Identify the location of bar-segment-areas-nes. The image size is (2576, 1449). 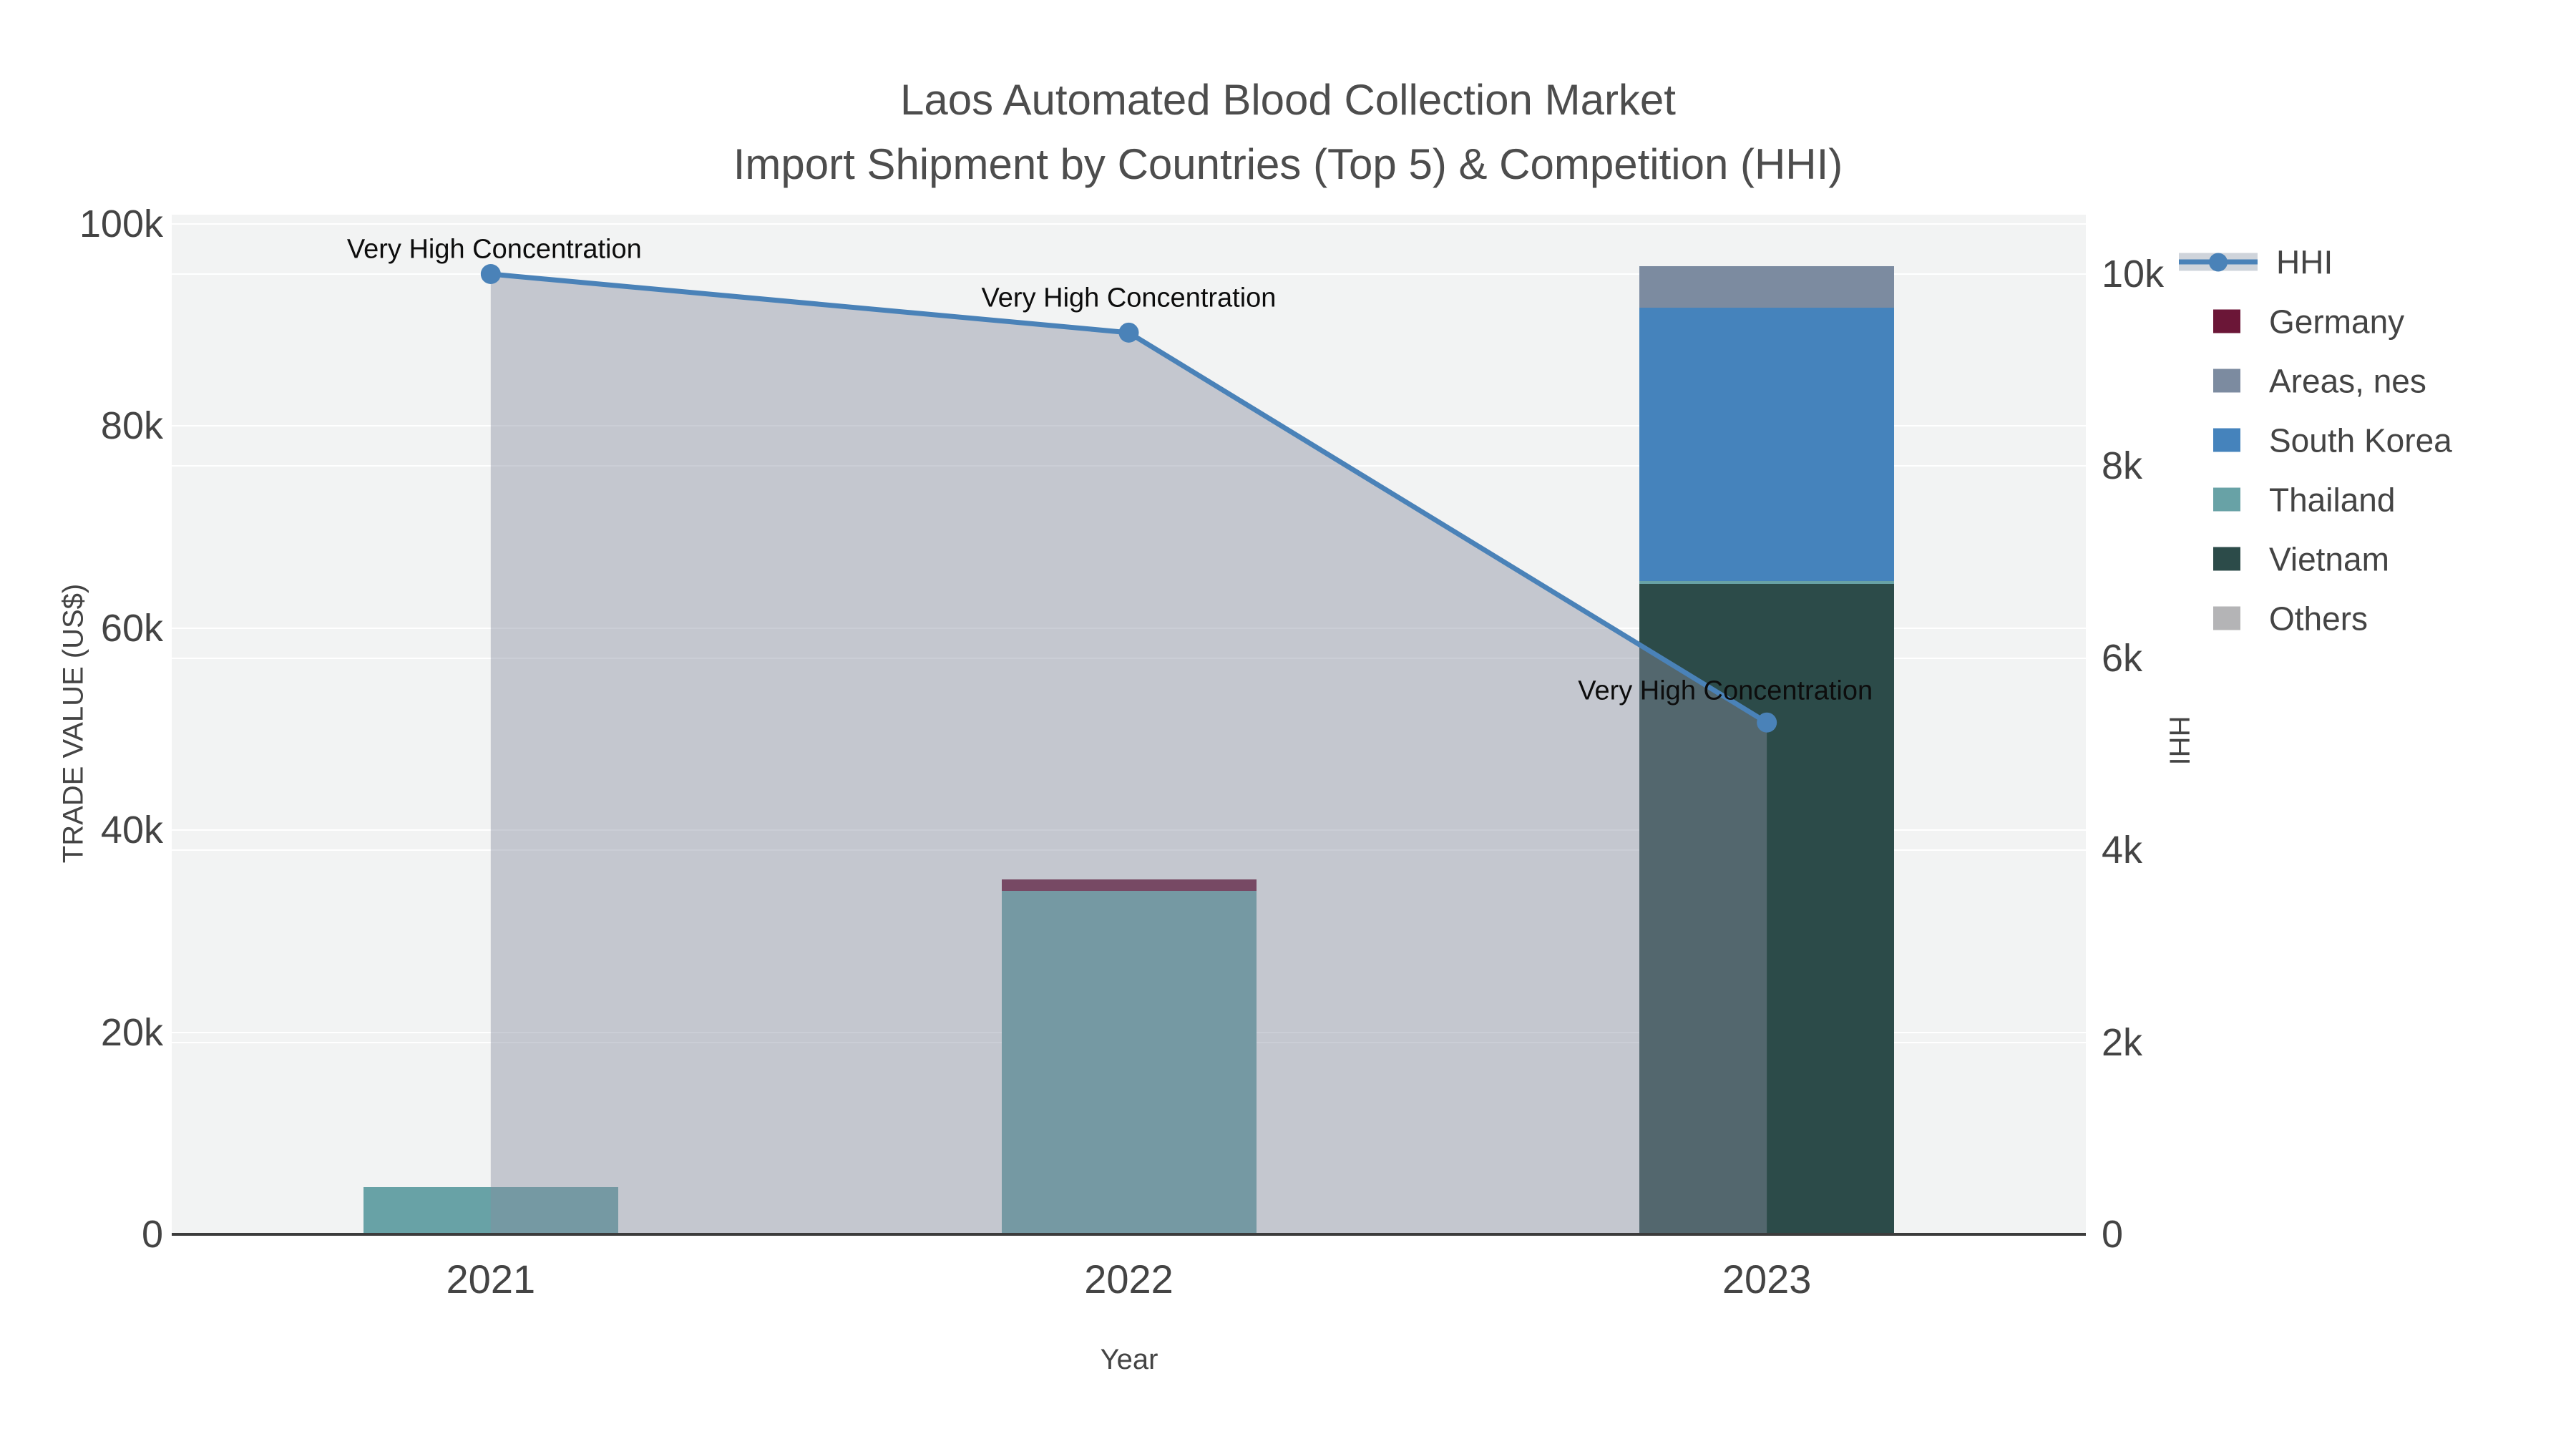
(1767, 286).